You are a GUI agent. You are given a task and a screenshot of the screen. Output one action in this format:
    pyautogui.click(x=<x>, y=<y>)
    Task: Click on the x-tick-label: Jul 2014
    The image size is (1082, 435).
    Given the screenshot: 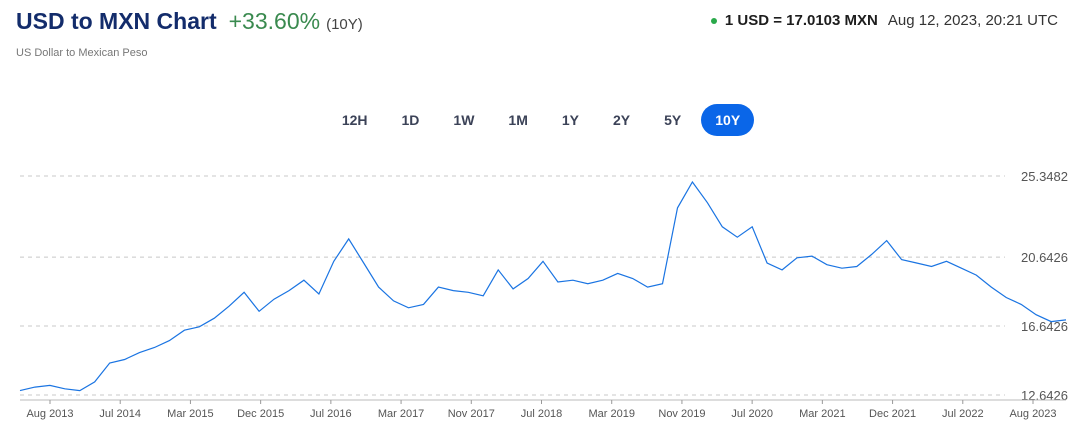 What is the action you would take?
    pyautogui.click(x=120, y=414)
    